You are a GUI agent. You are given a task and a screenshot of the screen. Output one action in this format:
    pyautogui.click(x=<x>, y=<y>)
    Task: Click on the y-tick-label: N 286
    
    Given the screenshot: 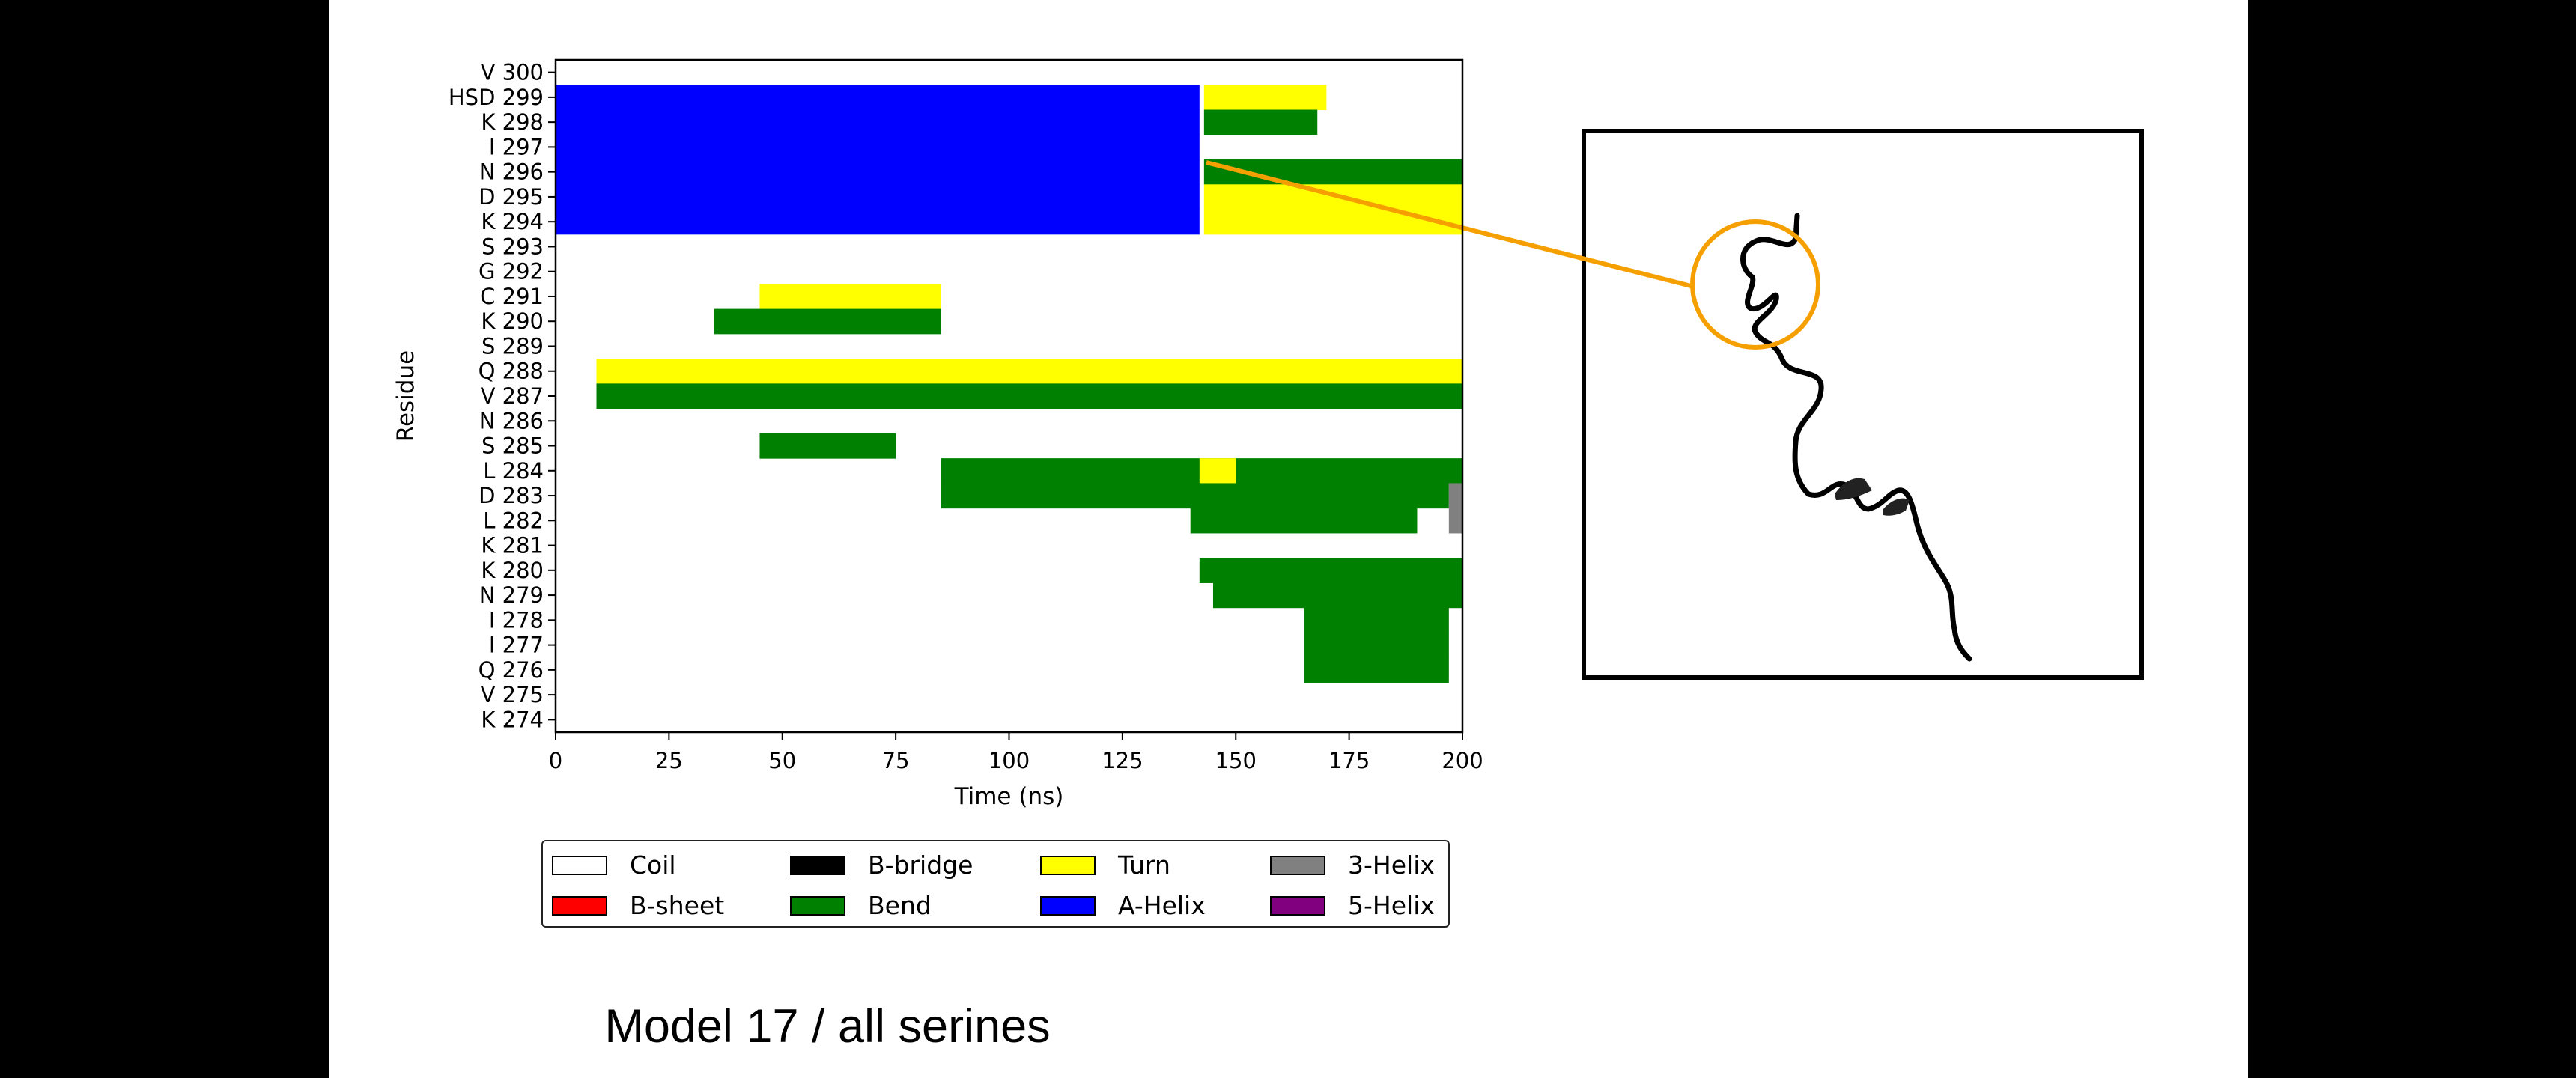 What is the action you would take?
    pyautogui.click(x=511, y=420)
    